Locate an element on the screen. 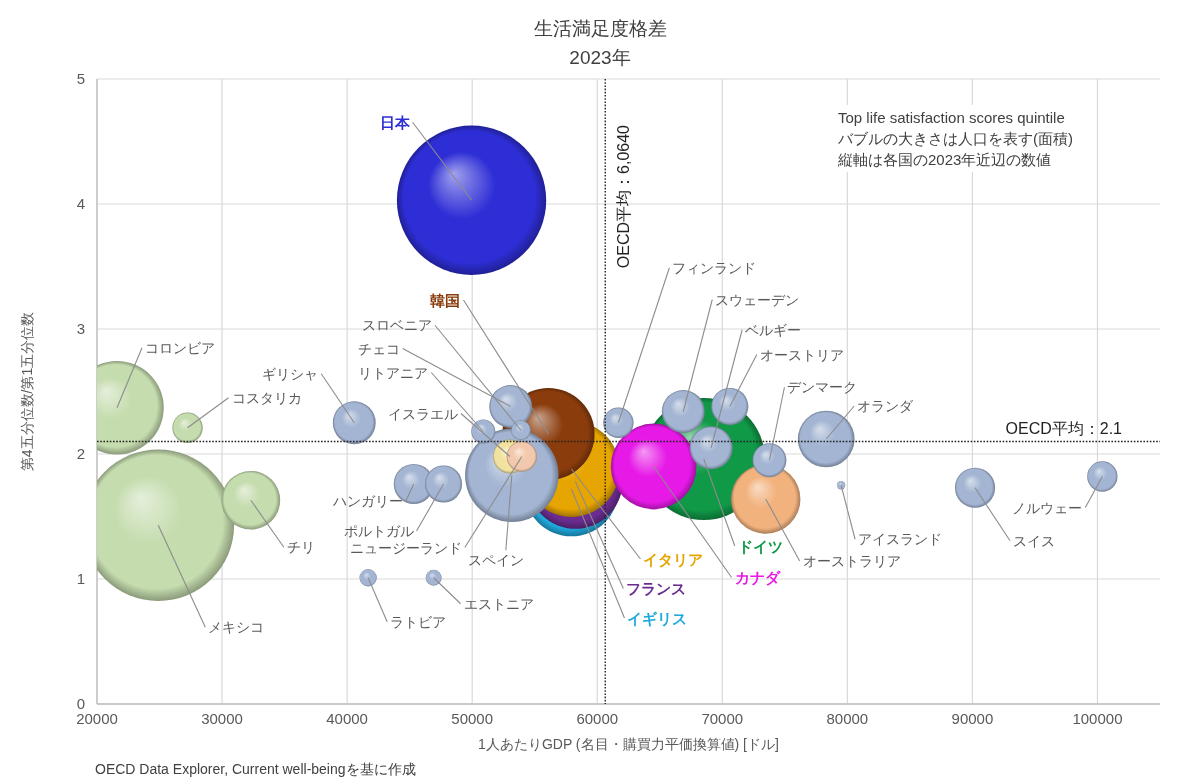 Image resolution: width=1200 pixels, height=784 pixels. point-label: ラトビア is located at coordinates (418, 621).